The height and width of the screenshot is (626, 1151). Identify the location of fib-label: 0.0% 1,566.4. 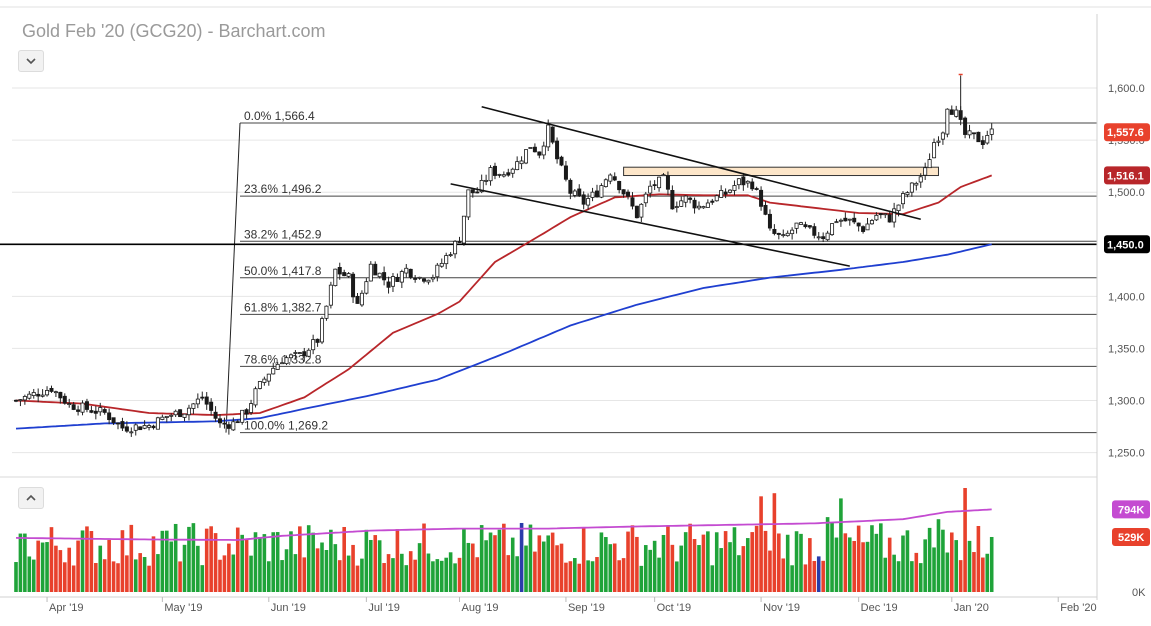
(279, 116).